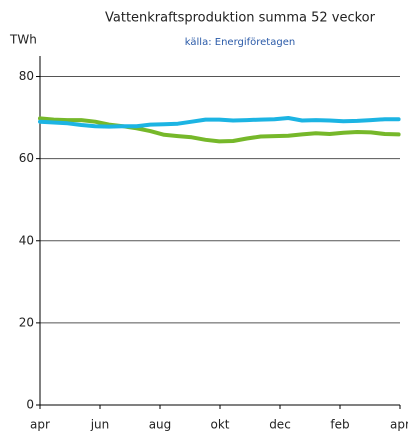  Describe the element at coordinates (26, 158) in the screenshot. I see `y-tick-label: 60` at that location.